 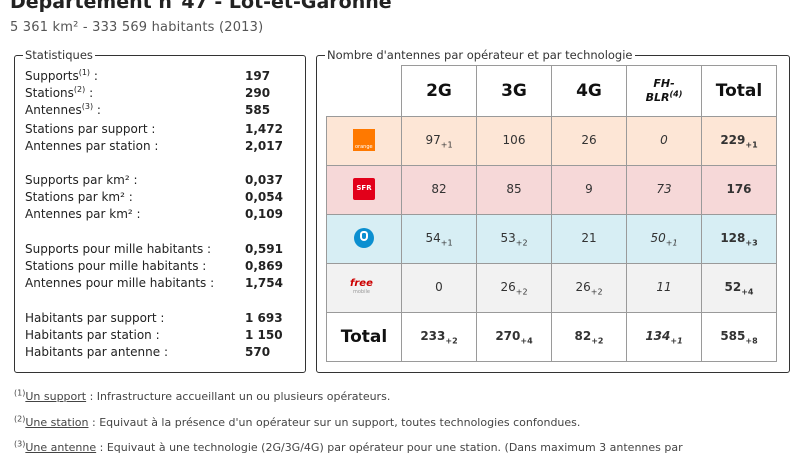 I want to click on corner-cell, so click(x=364, y=91).